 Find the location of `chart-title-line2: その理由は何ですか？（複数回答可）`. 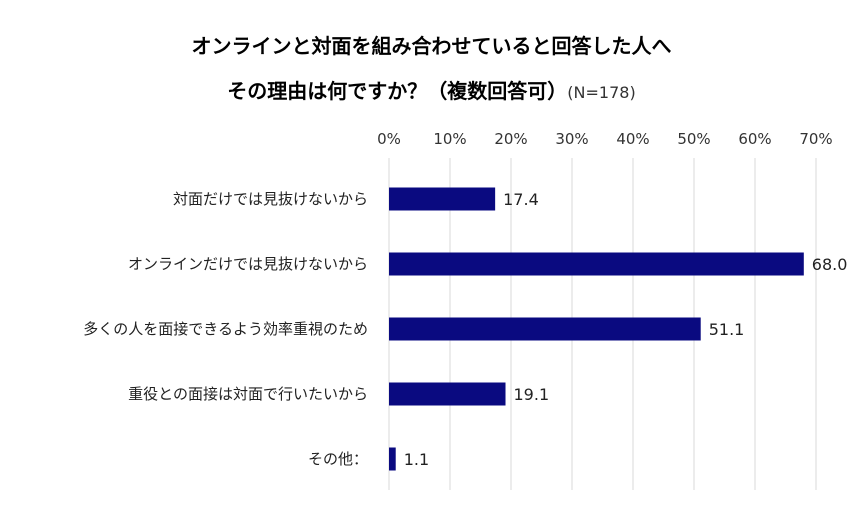

chart-title-line2: その理由は何ですか？（複数回答可） is located at coordinates (397, 91).